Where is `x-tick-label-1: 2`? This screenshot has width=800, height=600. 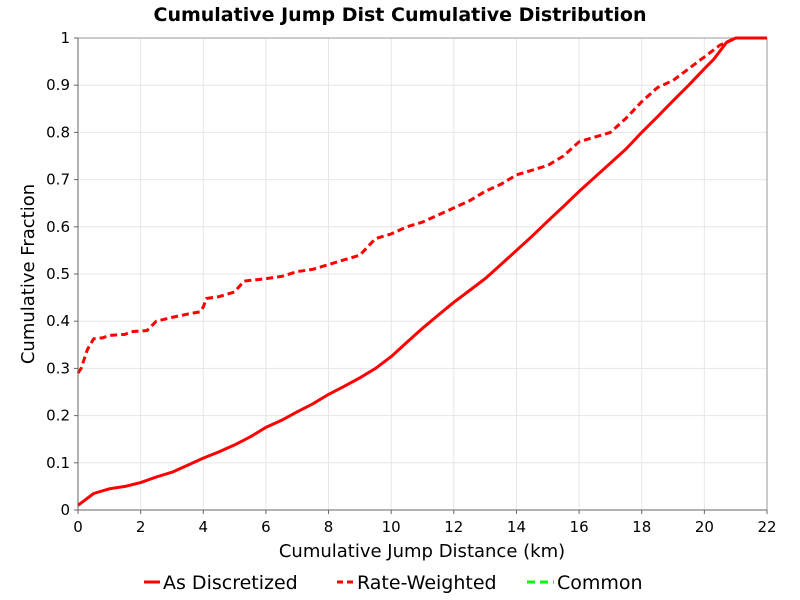 x-tick-label-1: 2 is located at coordinates (141, 527).